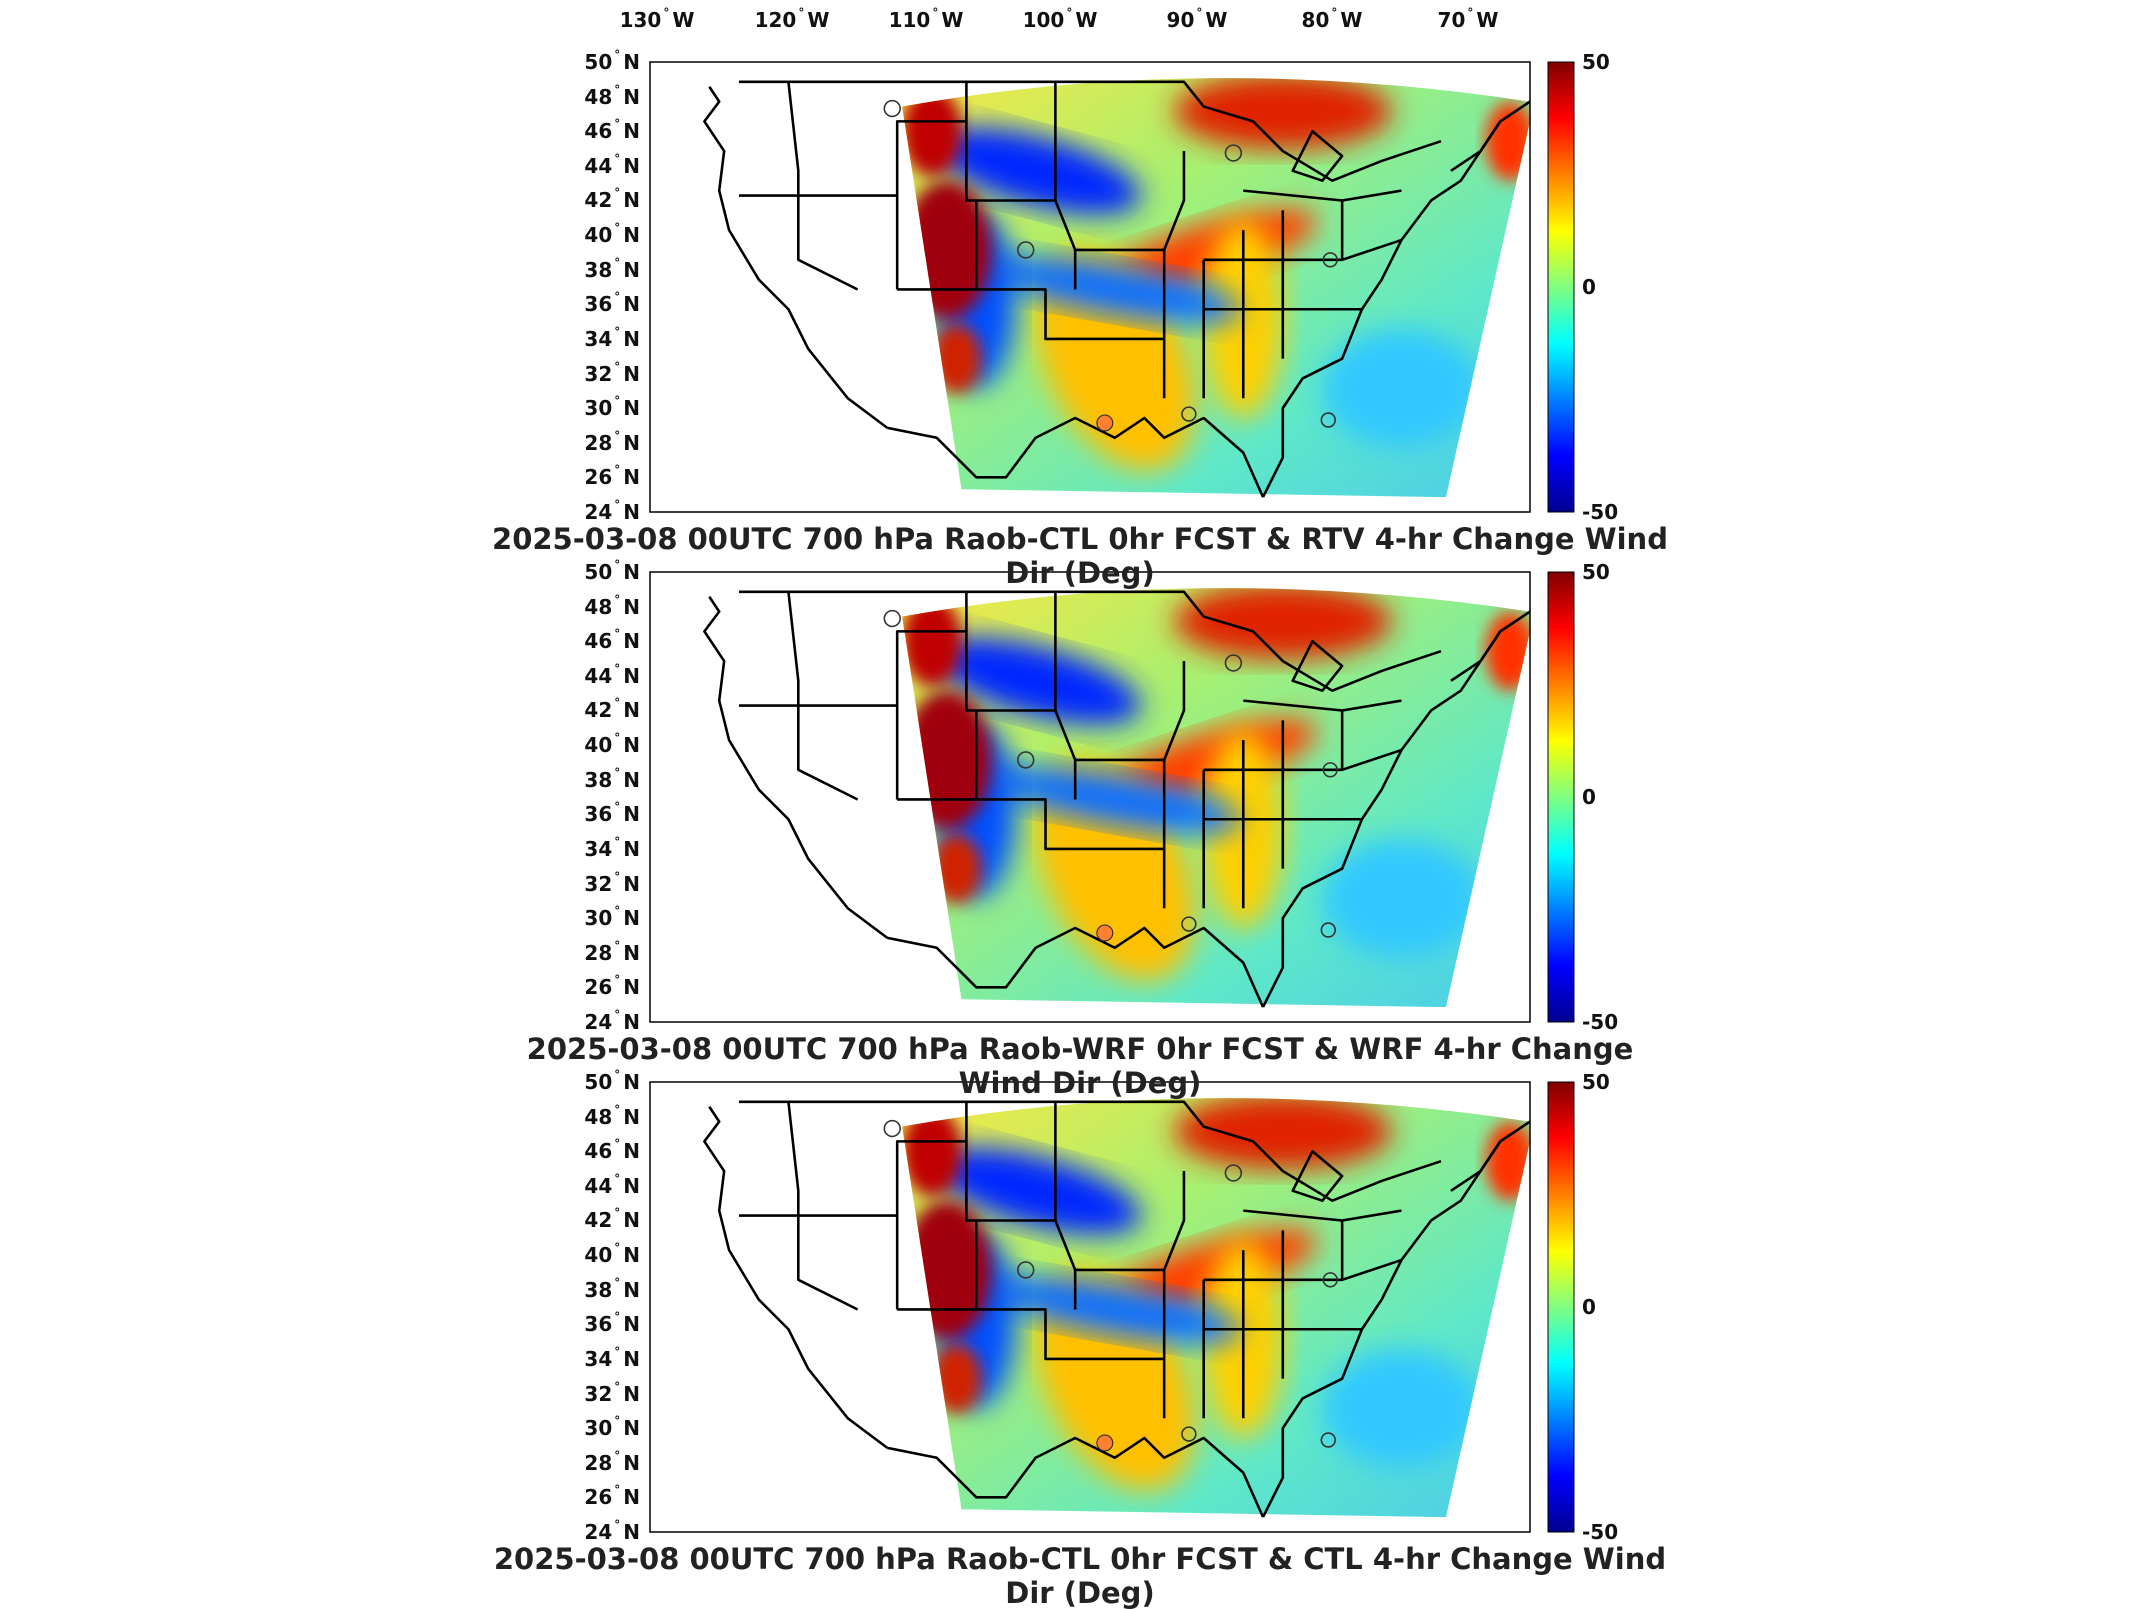  Describe the element at coordinates (792, 19) in the screenshot. I see `lon-tick-label: 120 ° W` at that location.